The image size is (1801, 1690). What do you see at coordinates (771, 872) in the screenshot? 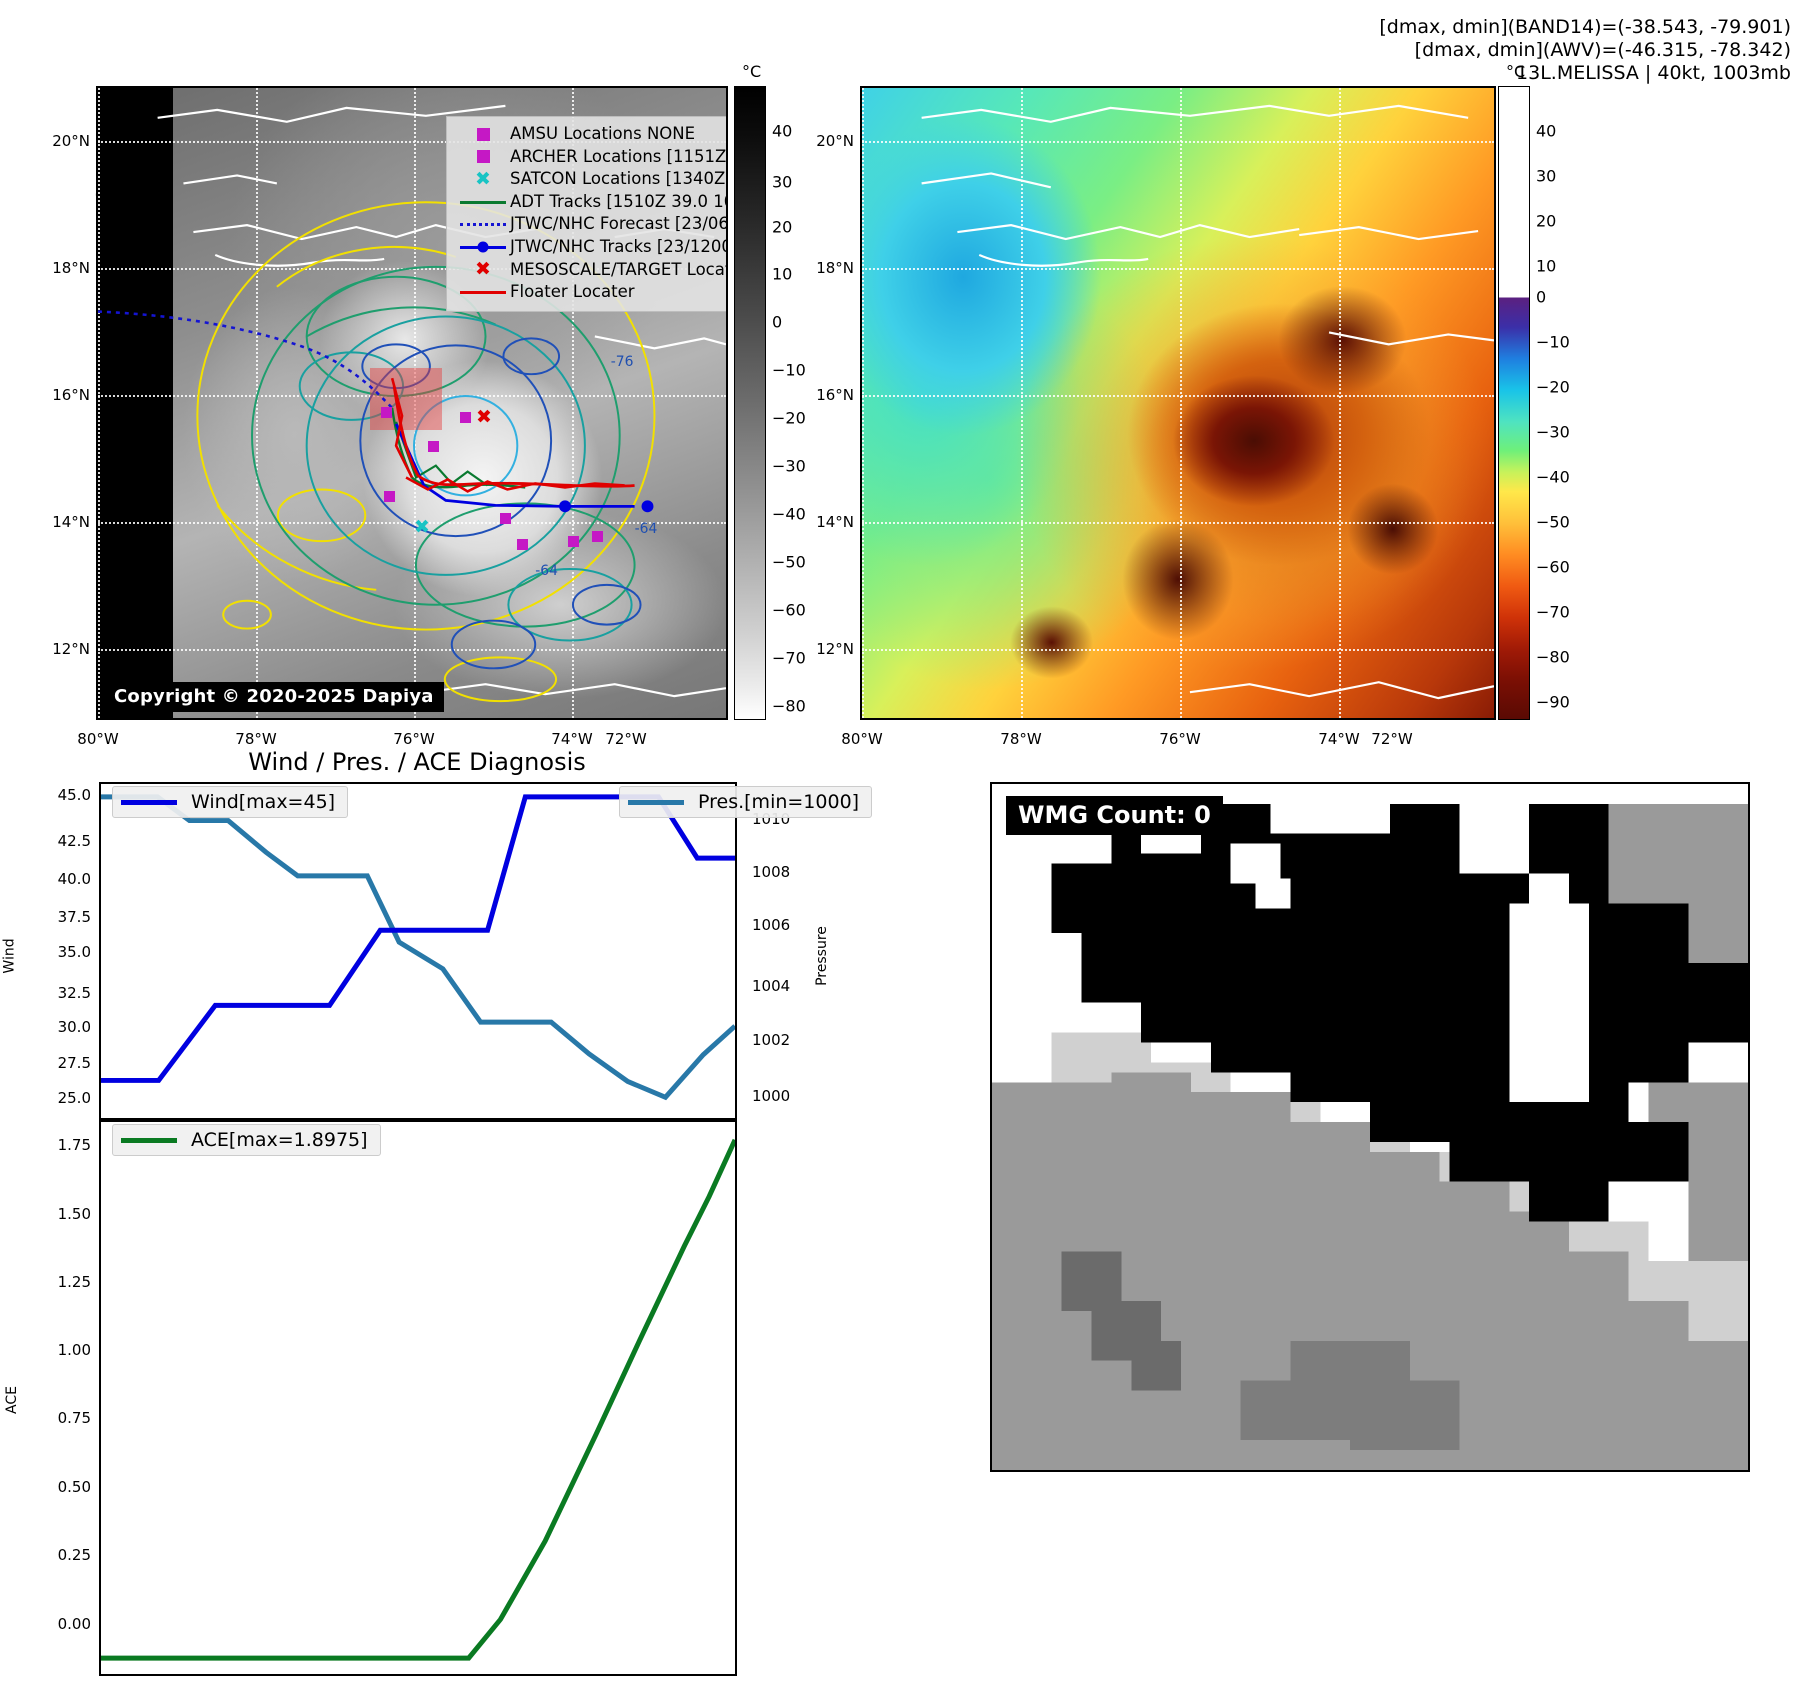
I see `pressure-ytick: 1008` at bounding box center [771, 872].